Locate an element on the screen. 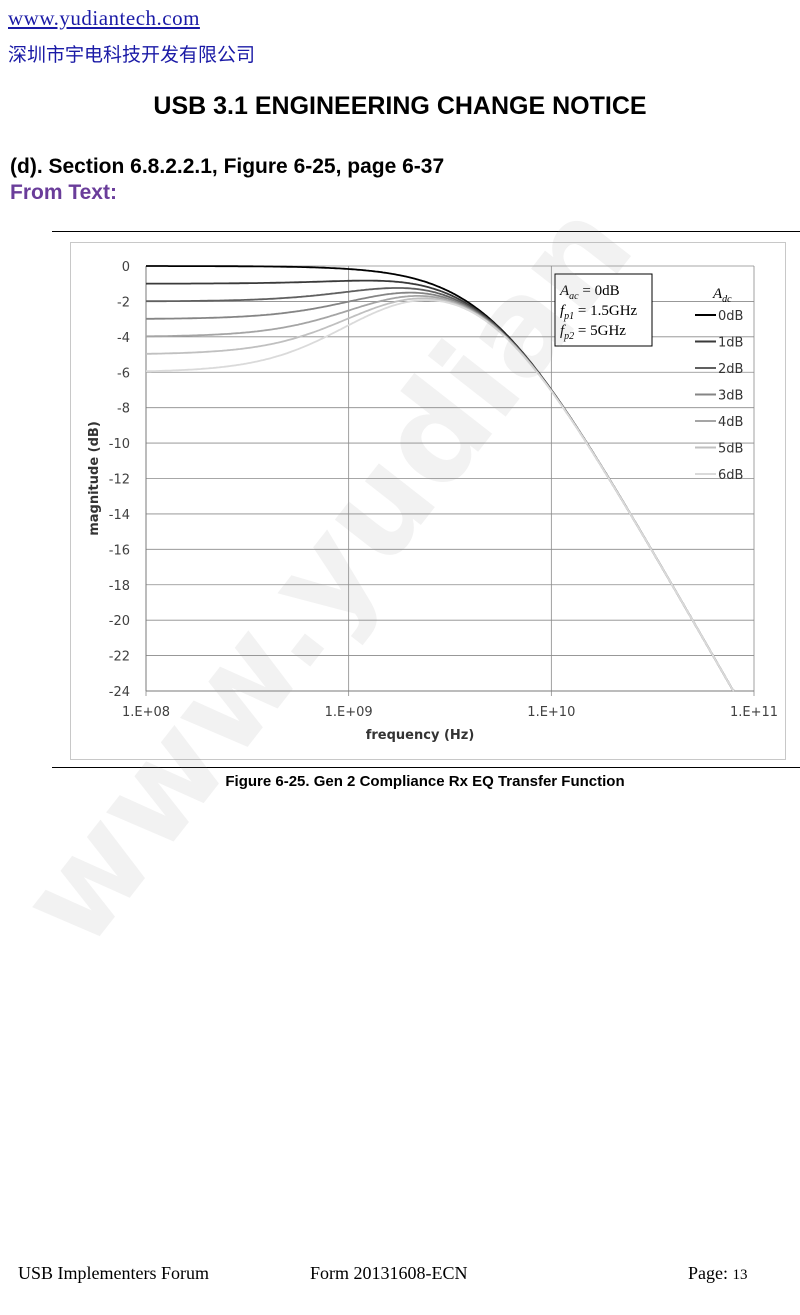 The image size is (800, 1315). top-rule is located at coordinates (426, 231).